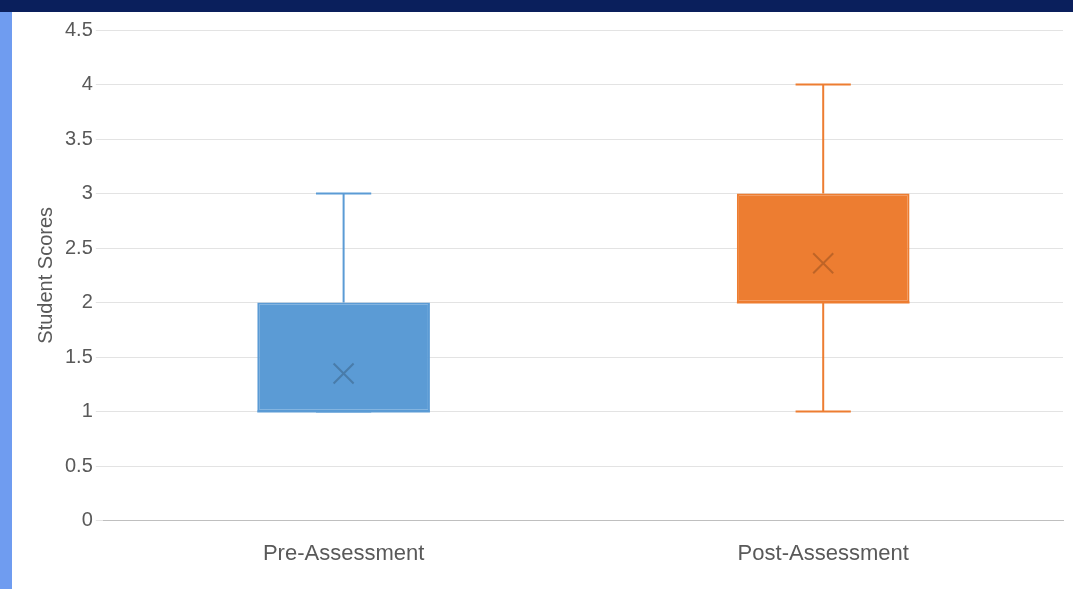  What do you see at coordinates (87, 519) in the screenshot?
I see `y-tick-label: 0` at bounding box center [87, 519].